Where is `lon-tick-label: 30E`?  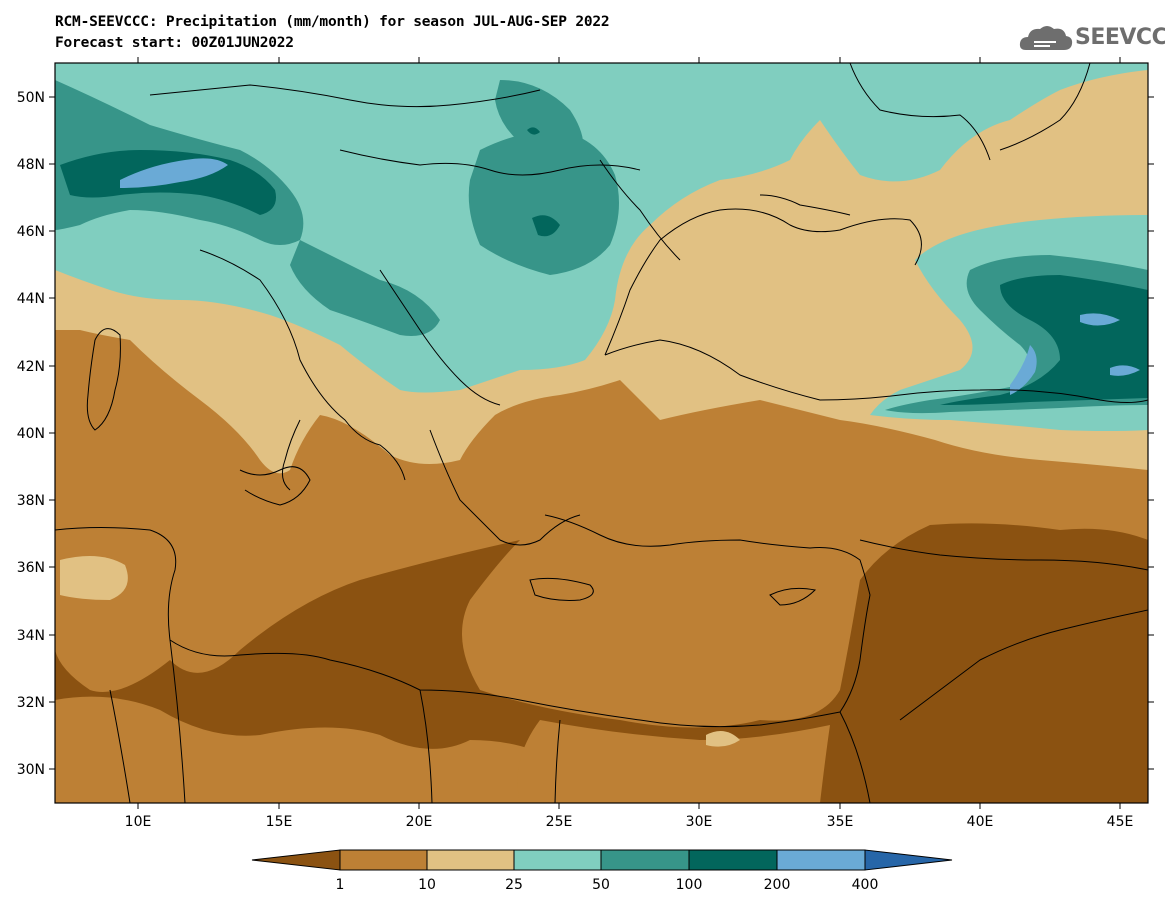
lon-tick-label: 30E is located at coordinates (699, 822).